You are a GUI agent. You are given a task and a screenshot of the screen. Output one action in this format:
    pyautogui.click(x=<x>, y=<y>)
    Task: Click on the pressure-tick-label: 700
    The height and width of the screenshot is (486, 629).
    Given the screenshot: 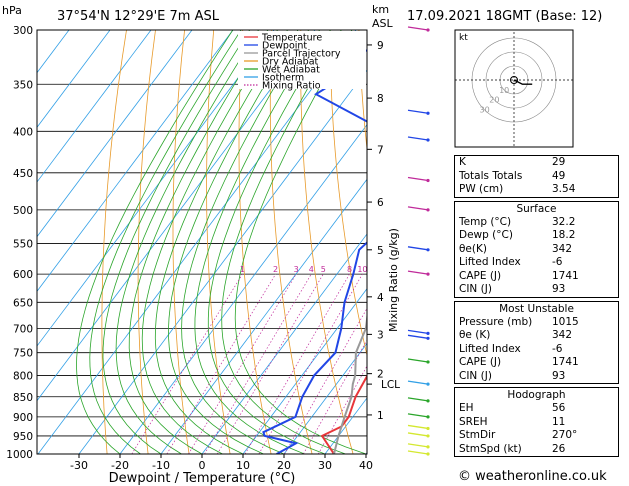 What is the action you would take?
    pyautogui.click(x=23, y=329)
    